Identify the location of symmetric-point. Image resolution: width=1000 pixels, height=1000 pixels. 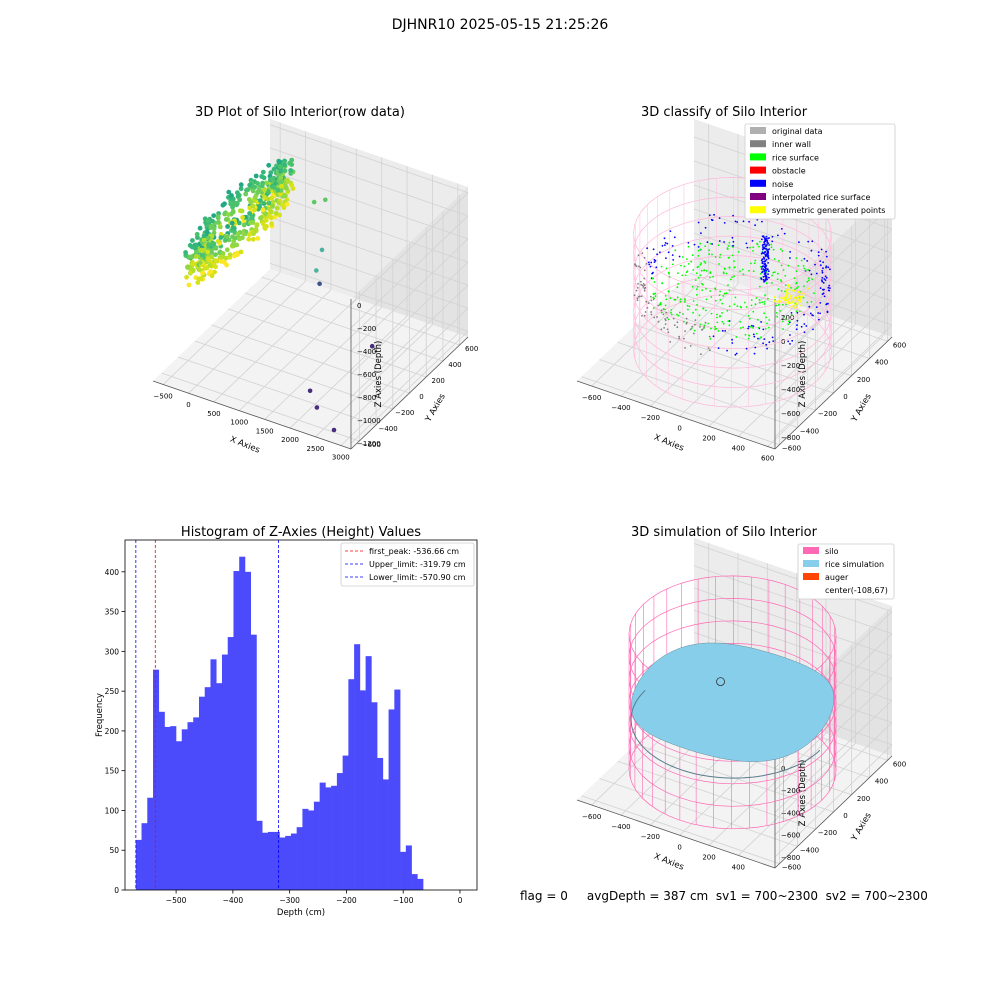
(789, 289).